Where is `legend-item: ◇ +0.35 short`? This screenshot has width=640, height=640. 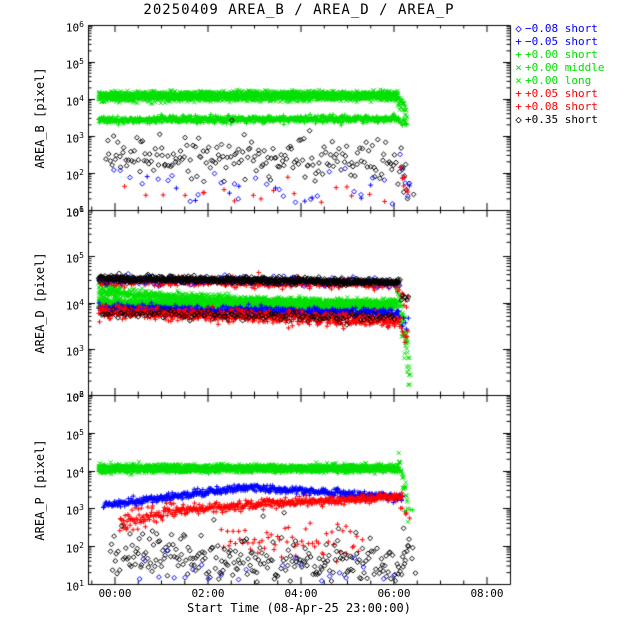 legend-item: ◇ +0.35 short is located at coordinates (558, 119).